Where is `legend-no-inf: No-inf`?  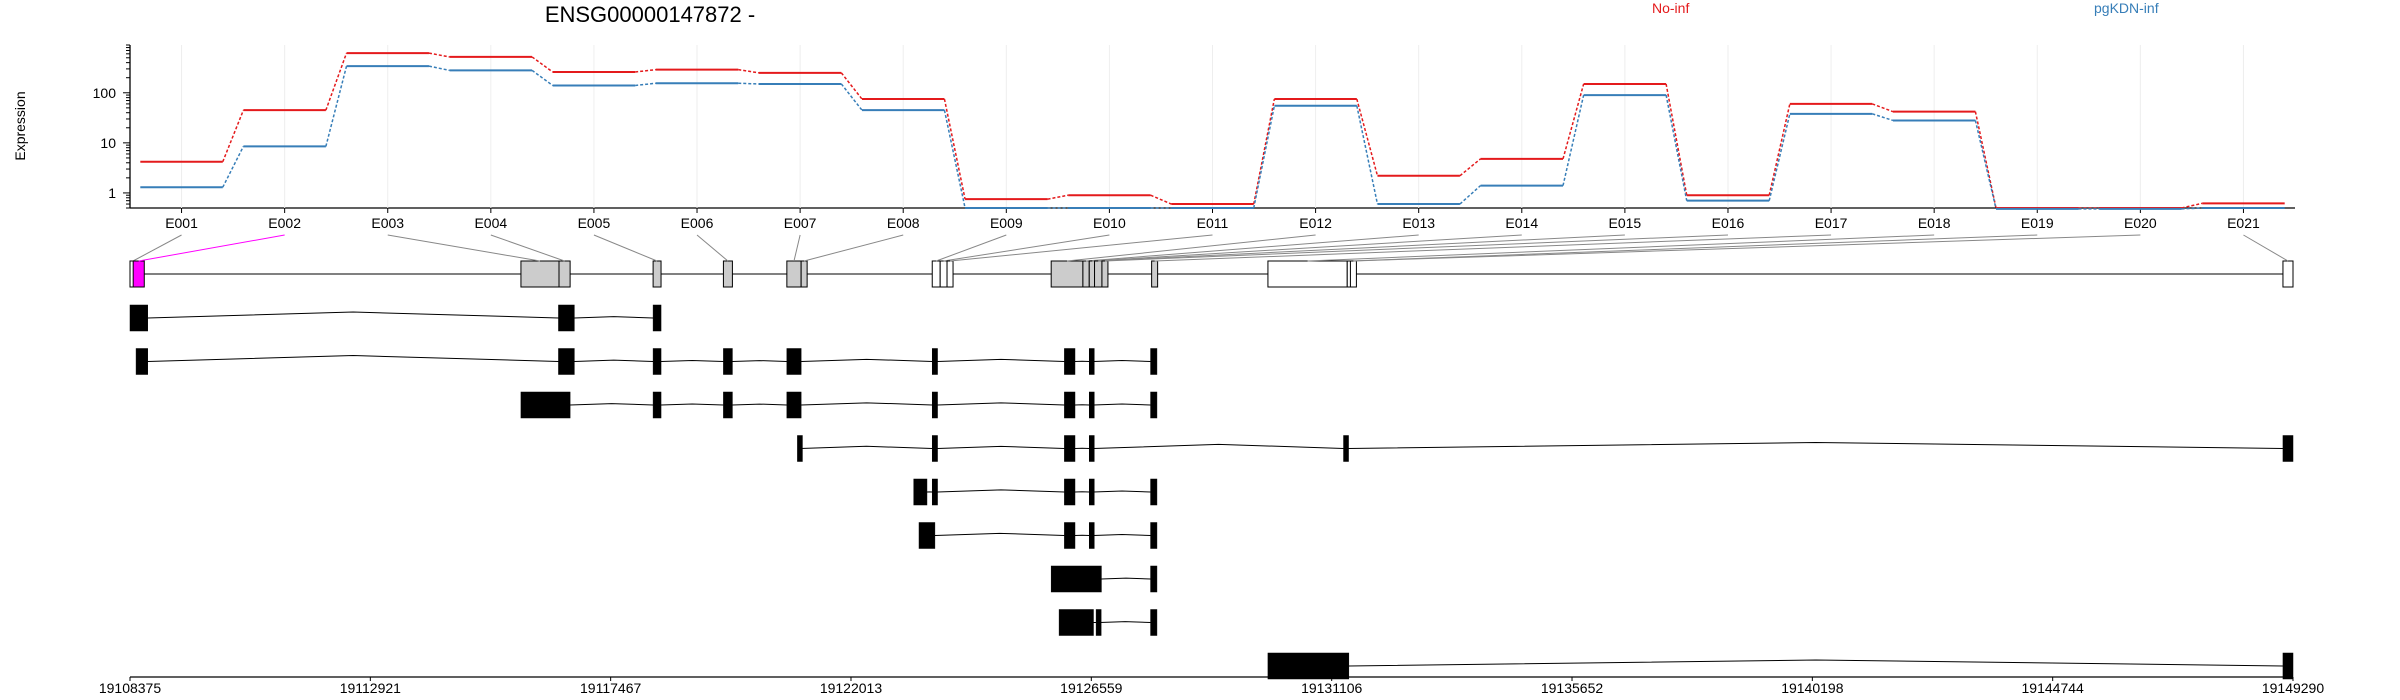
legend-no-inf: No-inf is located at coordinates (1671, 8).